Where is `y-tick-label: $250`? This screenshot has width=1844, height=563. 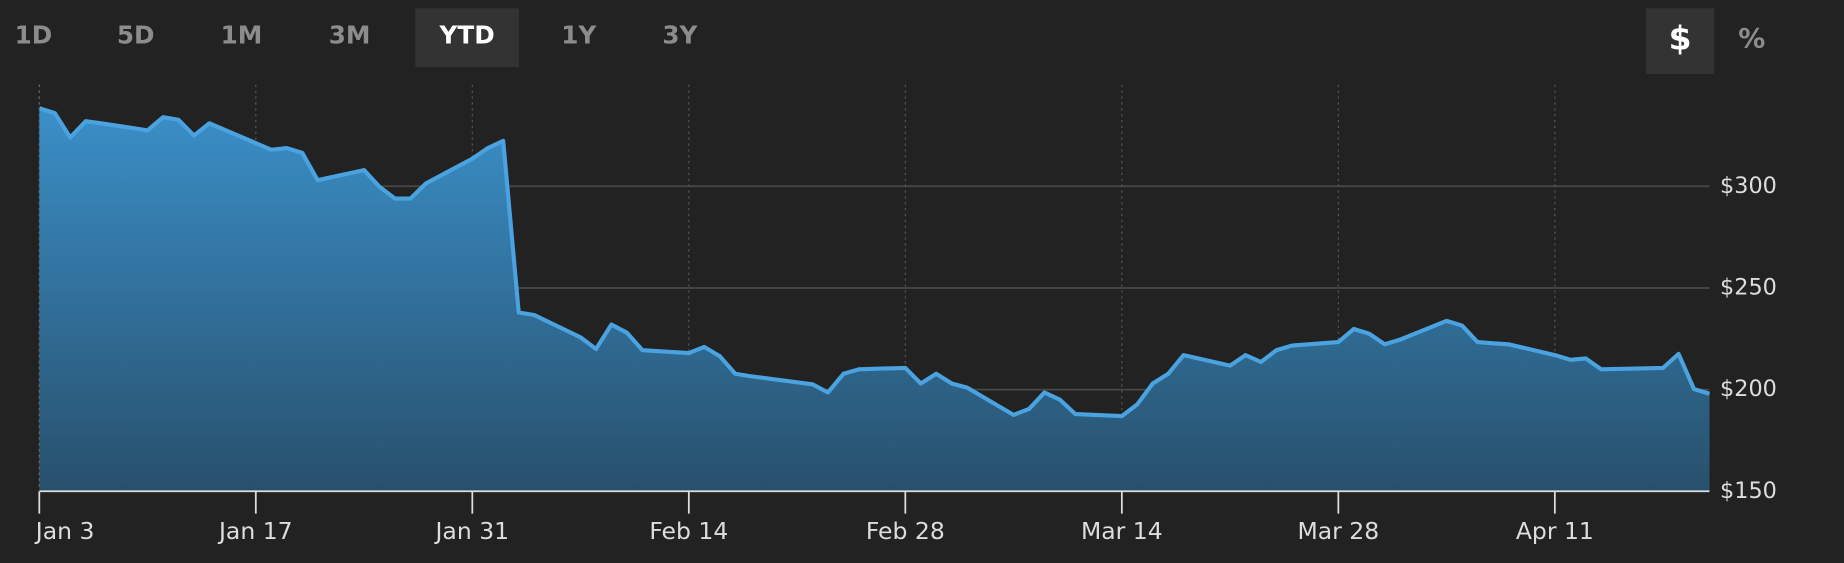
y-tick-label: $250 is located at coordinates (1748, 287).